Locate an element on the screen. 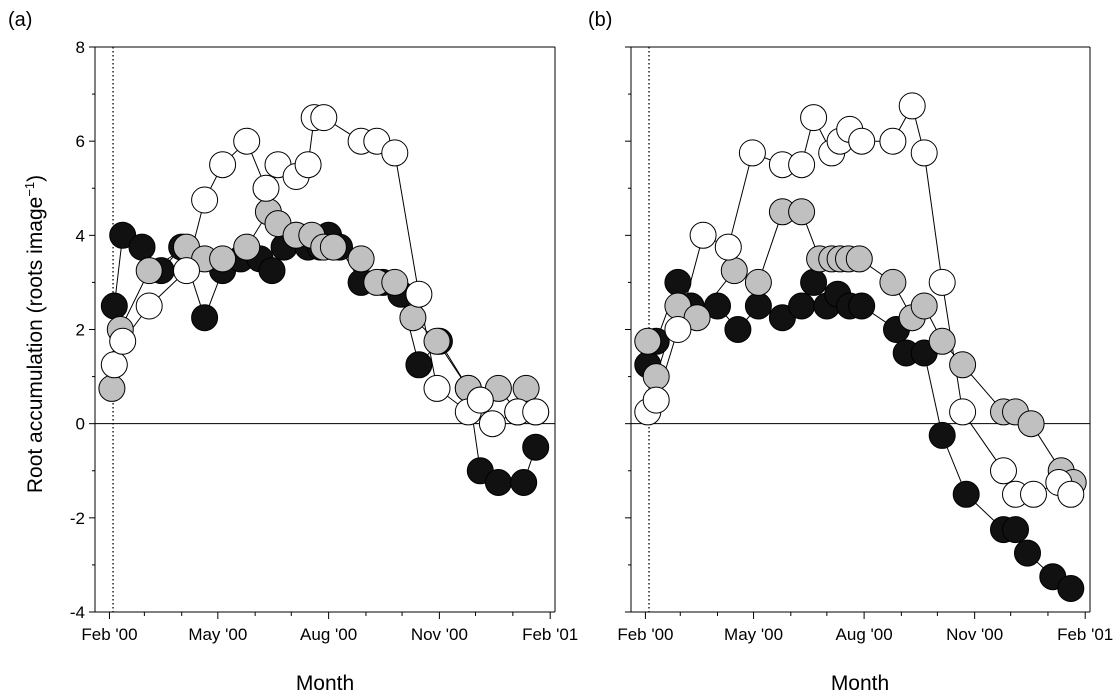  y-tick-label: -4 is located at coordinates (77, 612).